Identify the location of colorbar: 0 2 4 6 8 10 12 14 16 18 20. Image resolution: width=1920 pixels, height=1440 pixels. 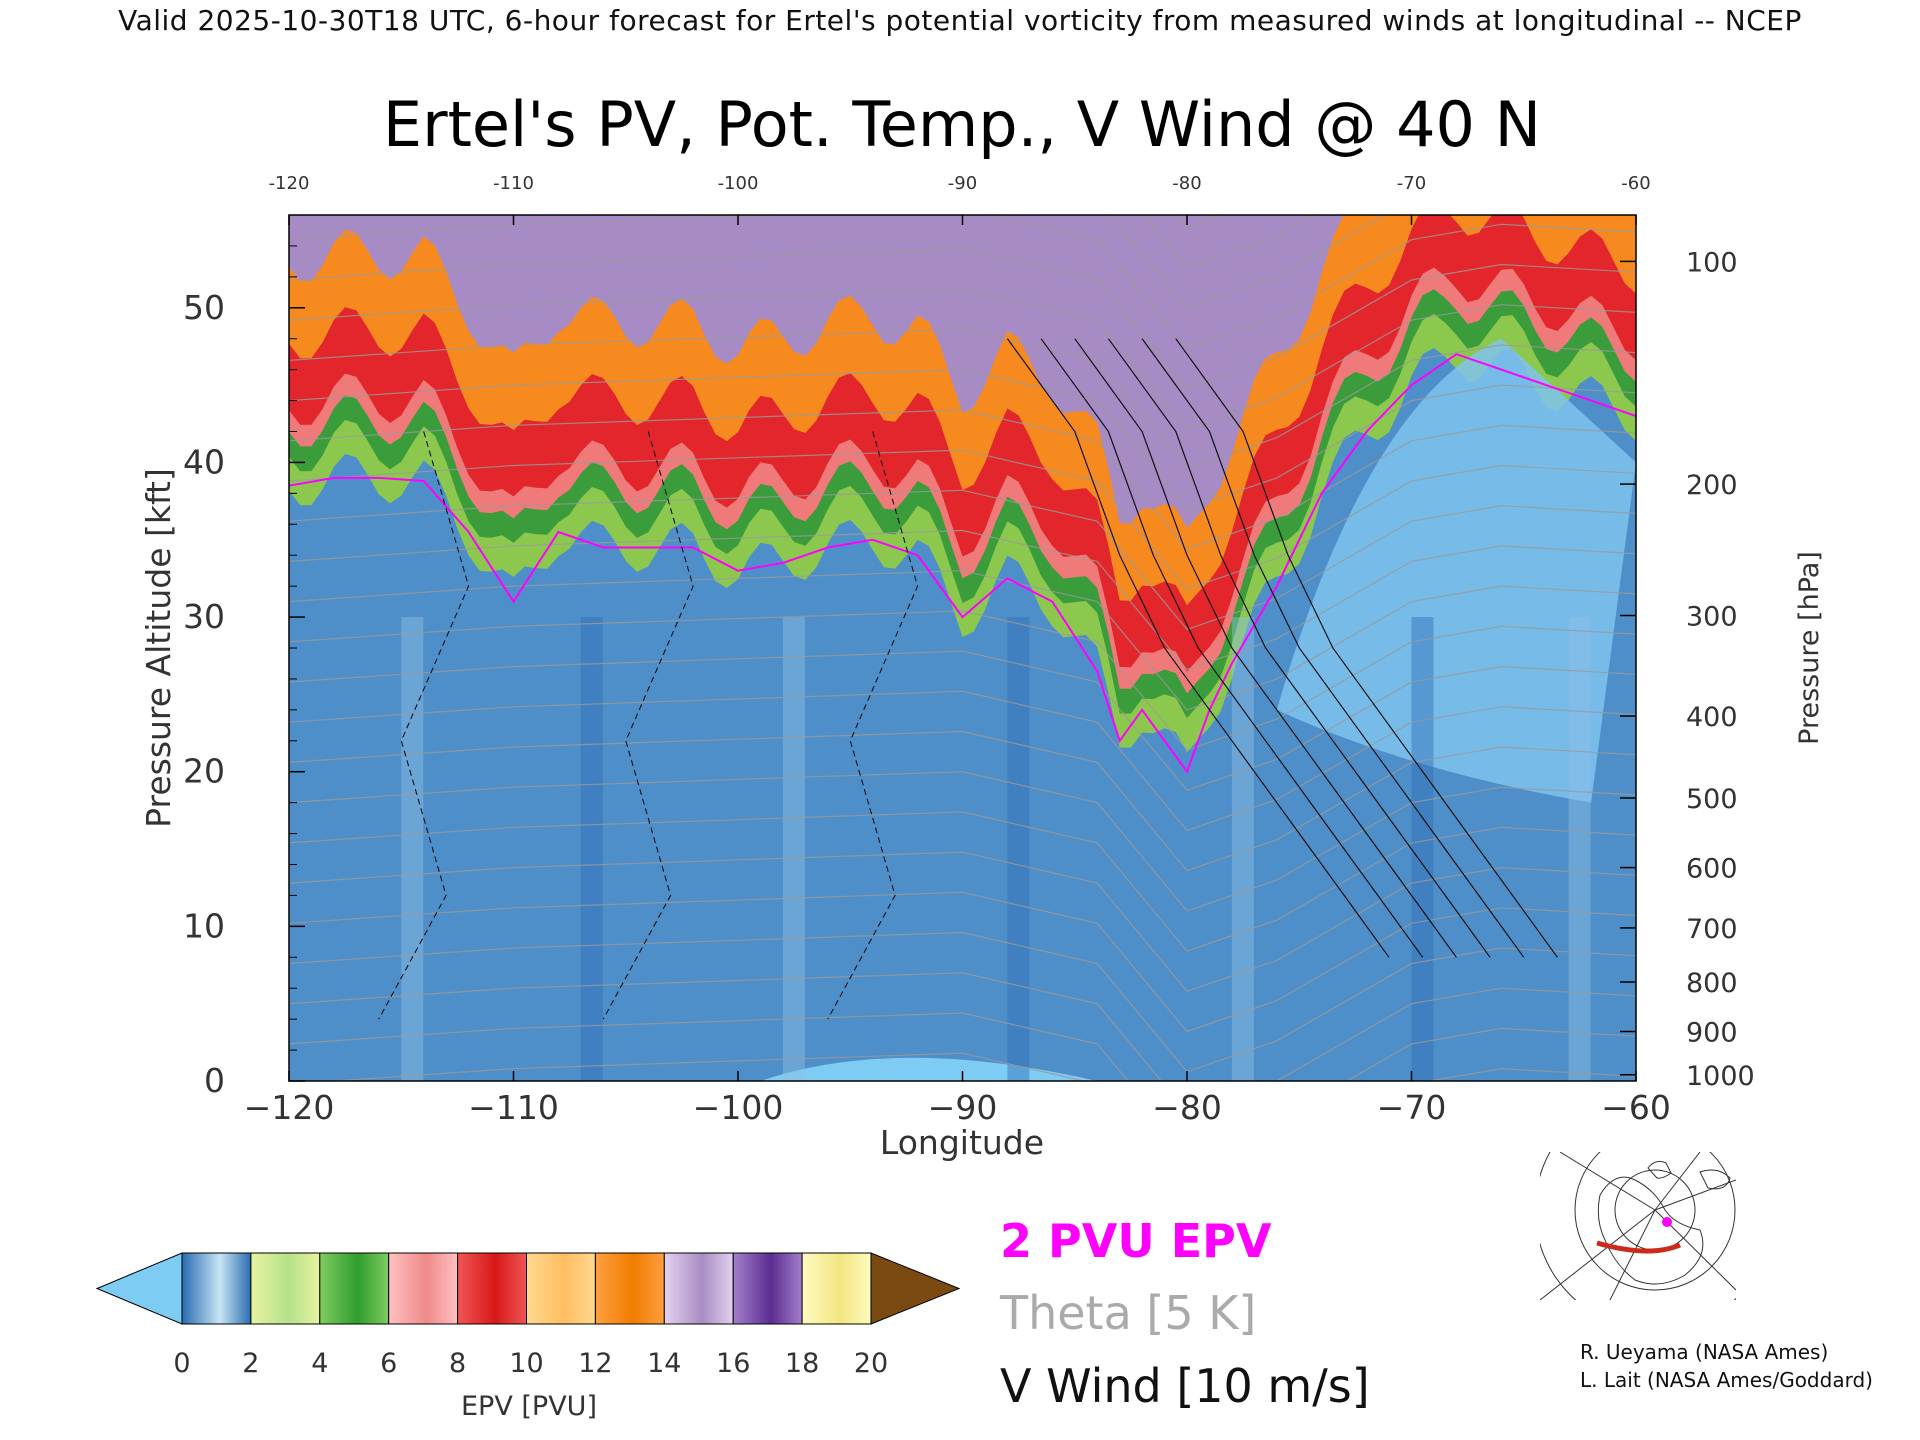
(528, 1315).